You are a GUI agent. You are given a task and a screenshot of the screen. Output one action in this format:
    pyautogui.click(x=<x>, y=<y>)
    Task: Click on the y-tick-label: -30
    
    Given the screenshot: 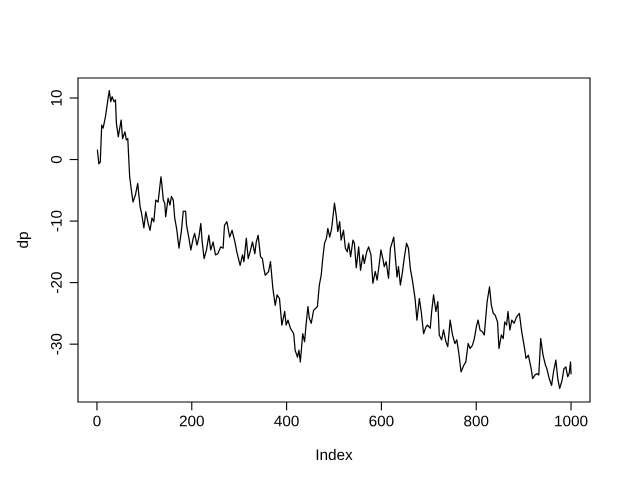 What is the action you would take?
    pyautogui.click(x=56, y=344)
    